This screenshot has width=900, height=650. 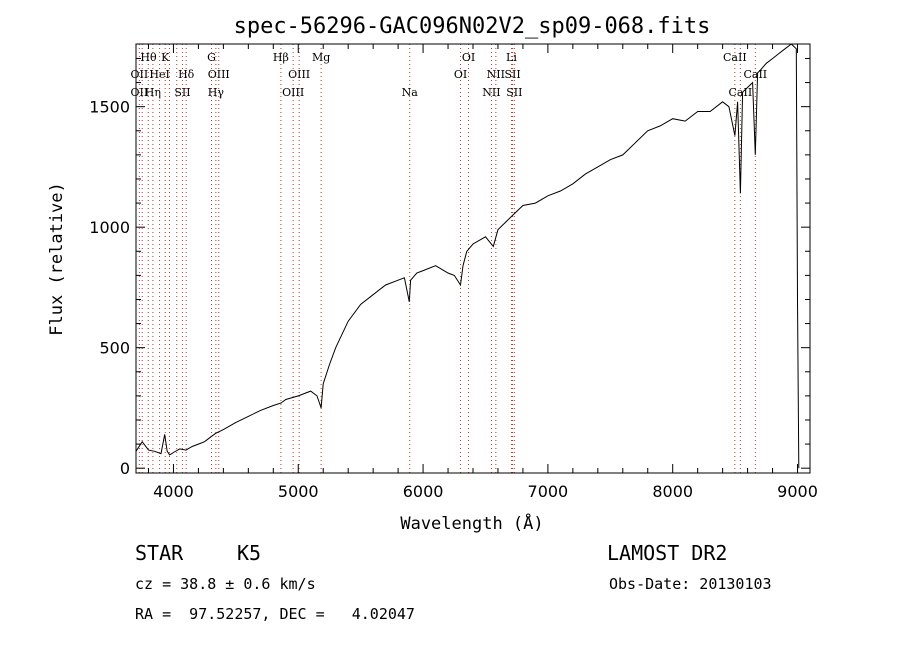 I want to click on line-label: Hδ, so click(x=186, y=74).